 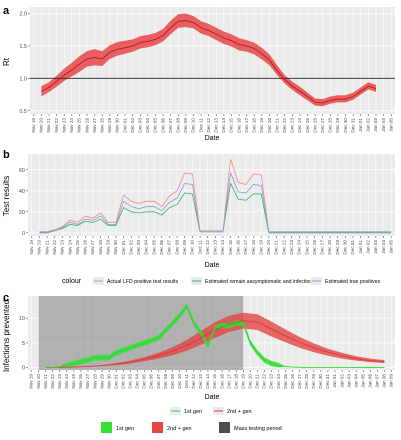 What do you see at coordinates (143, 282) in the screenshot?
I see `legend-b-label: Actual LFD positive test results` at bounding box center [143, 282].